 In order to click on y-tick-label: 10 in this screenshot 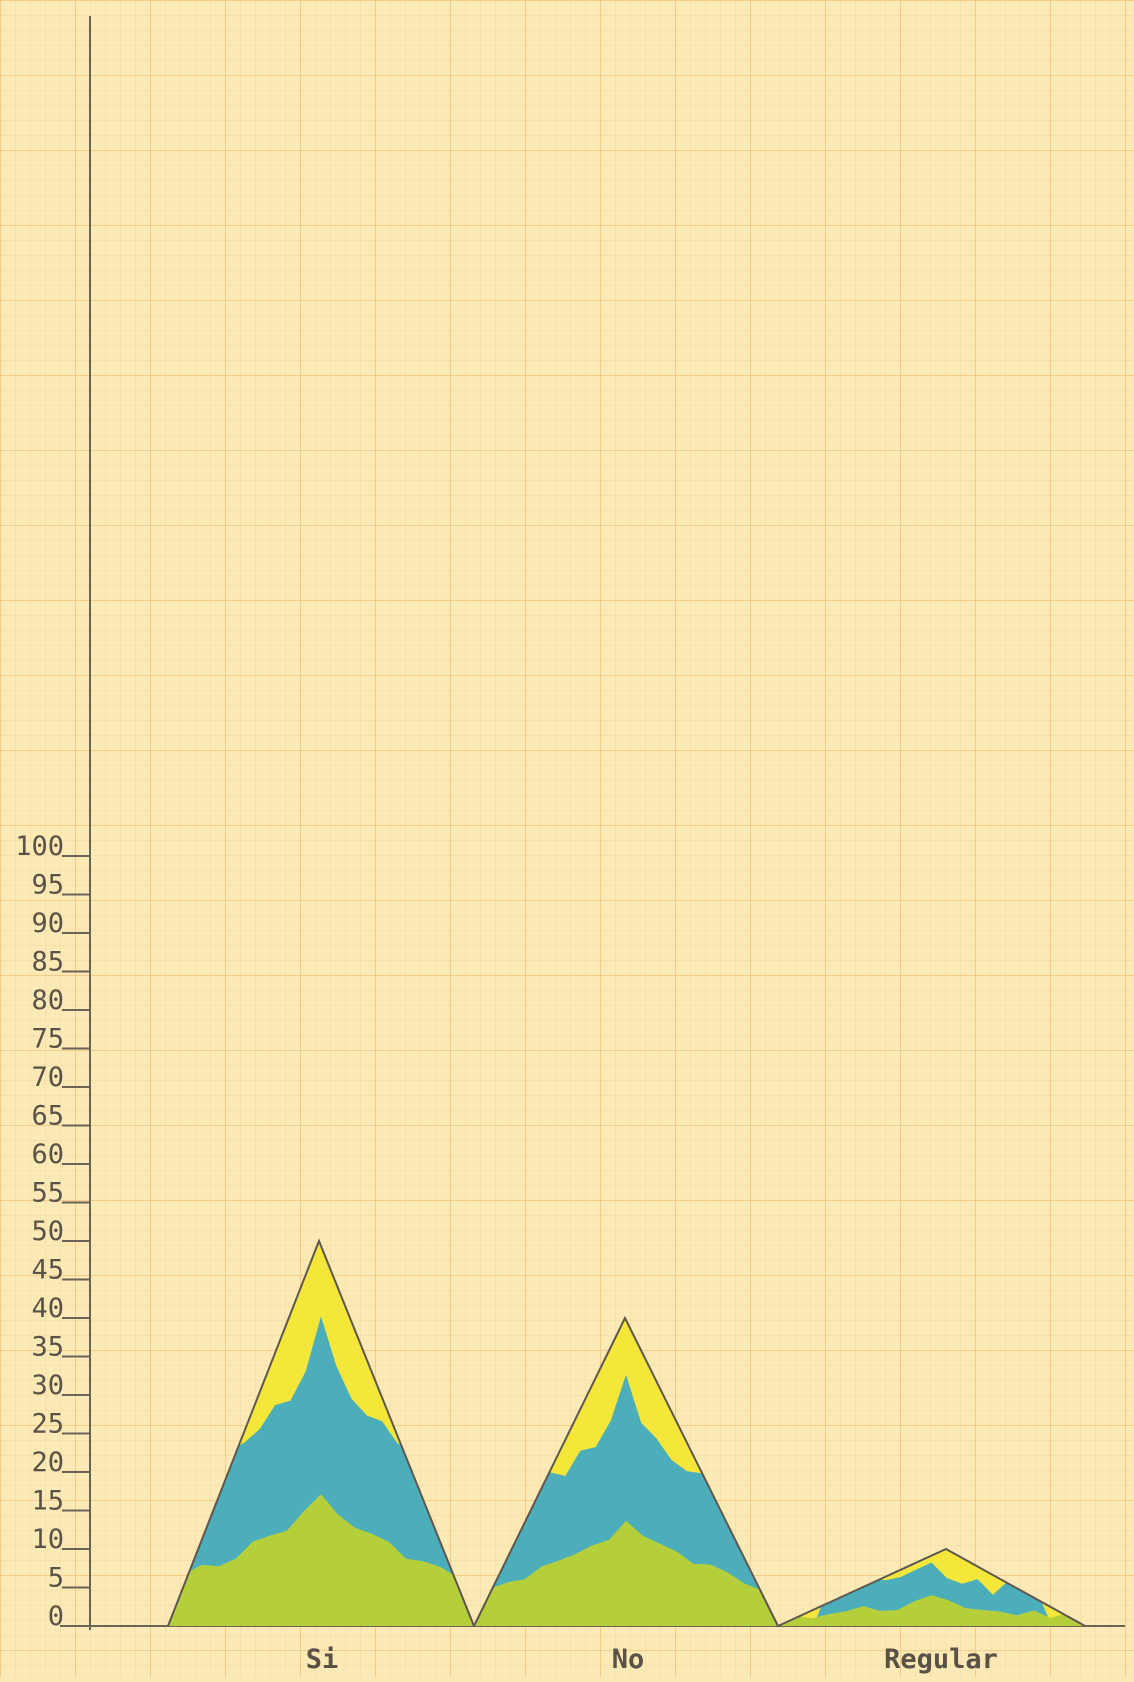, I will do `click(47, 1539)`.